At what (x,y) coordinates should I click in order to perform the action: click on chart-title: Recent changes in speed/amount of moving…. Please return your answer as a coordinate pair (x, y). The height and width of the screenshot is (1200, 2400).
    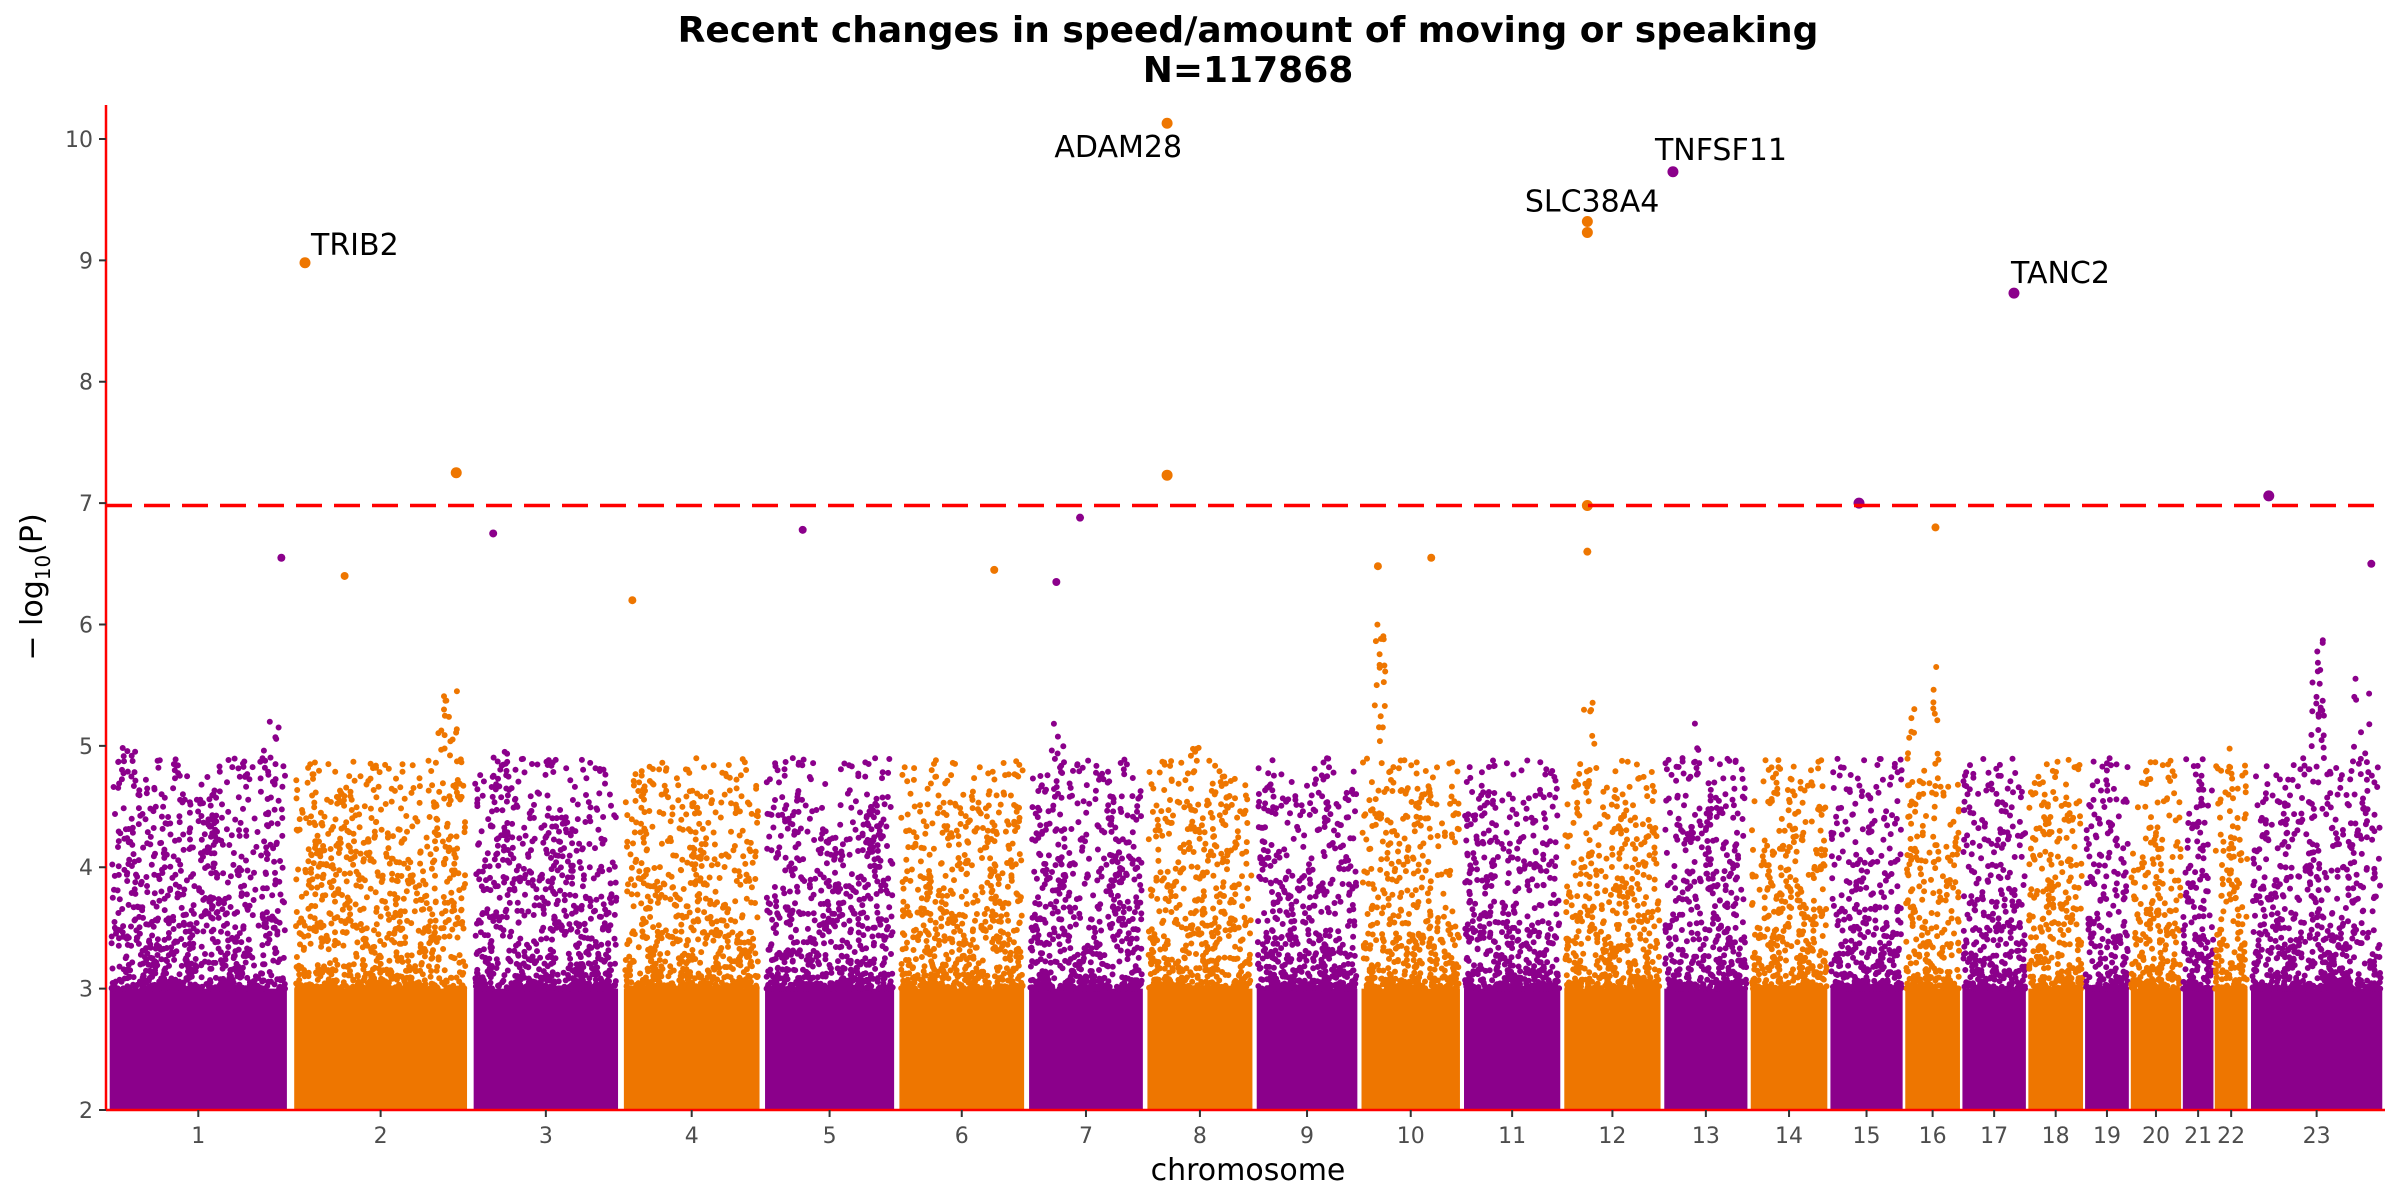
    Looking at the image, I should click on (1248, 30).